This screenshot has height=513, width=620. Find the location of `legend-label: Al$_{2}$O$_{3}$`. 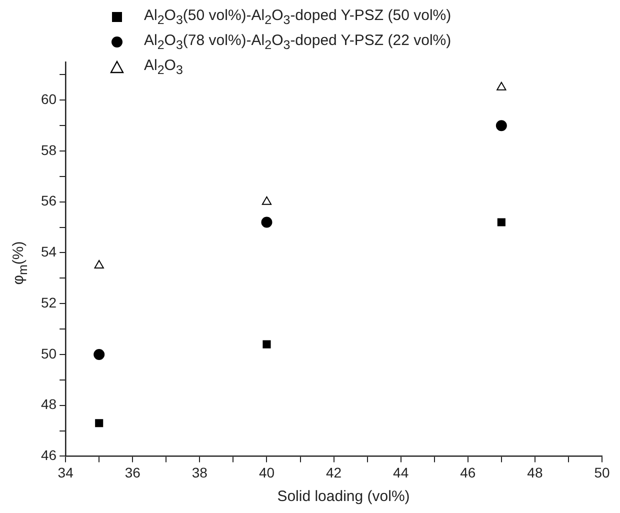

legend-label: Al$_{2}$O$_{3}$ is located at coordinates (163, 66).